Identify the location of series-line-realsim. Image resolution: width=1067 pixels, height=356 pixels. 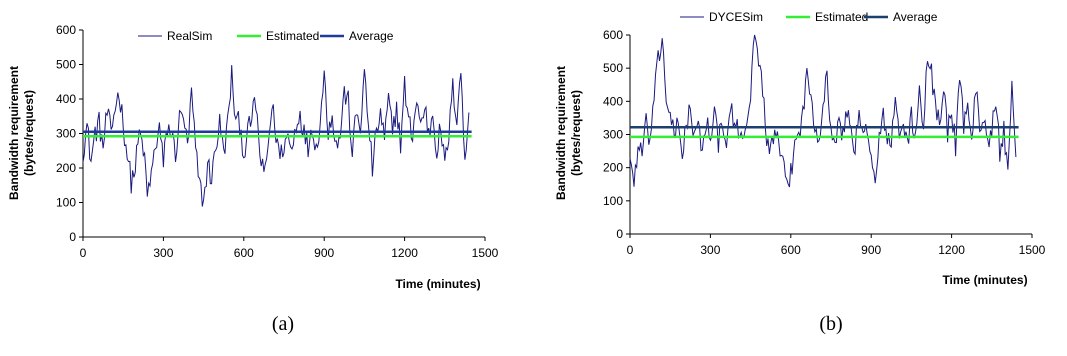
(276, 136).